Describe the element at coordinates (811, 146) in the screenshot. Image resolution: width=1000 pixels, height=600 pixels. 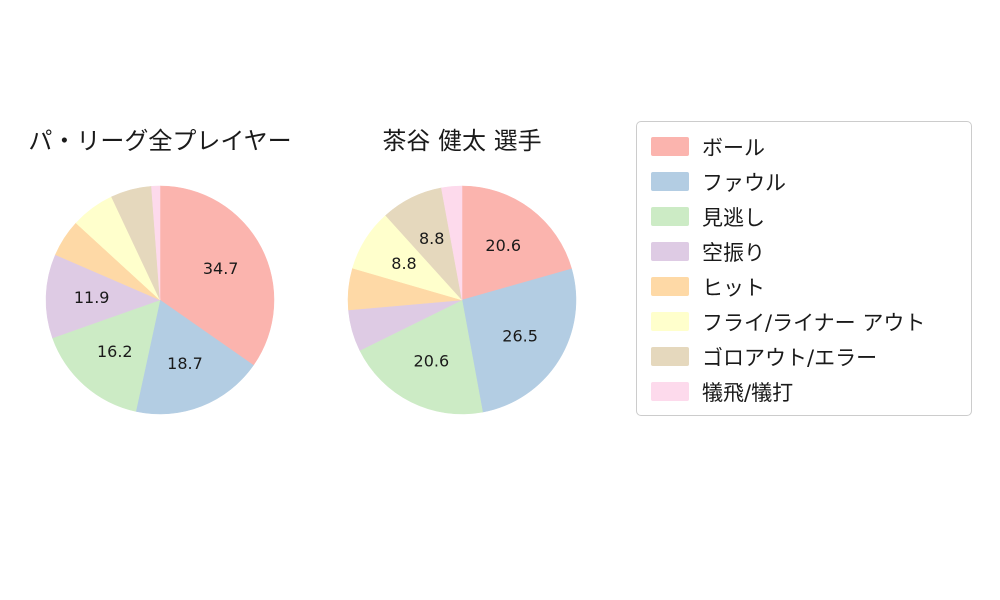
I see `legend-item: ボール` at that location.